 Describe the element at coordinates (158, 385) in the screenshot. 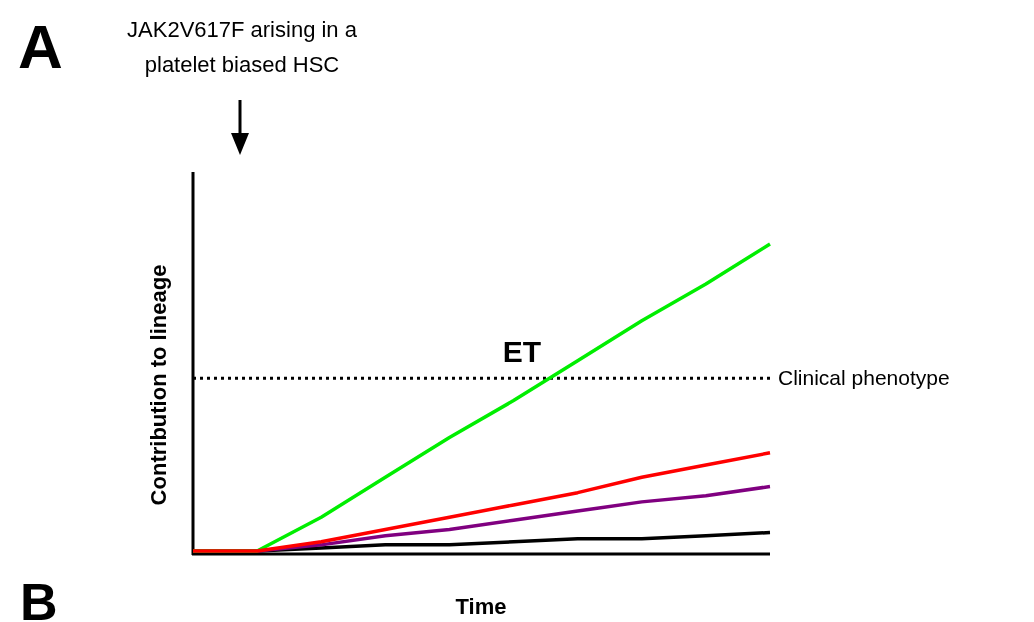

I see `y-axis-title: Contribution to lineage` at that location.